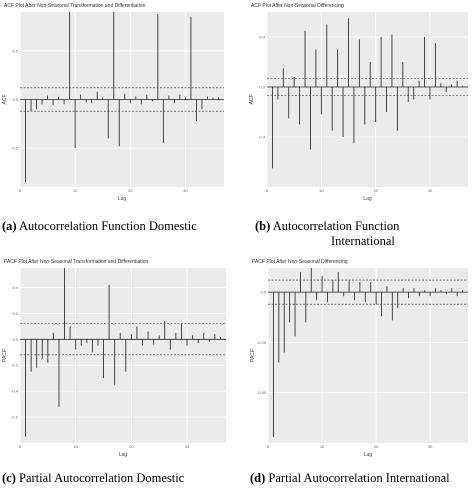 Image resolution: width=474 pixels, height=490 pixels. Describe the element at coordinates (108, 226) in the screenshot. I see `caption-text: Autocorrelation Function Domestic` at that location.